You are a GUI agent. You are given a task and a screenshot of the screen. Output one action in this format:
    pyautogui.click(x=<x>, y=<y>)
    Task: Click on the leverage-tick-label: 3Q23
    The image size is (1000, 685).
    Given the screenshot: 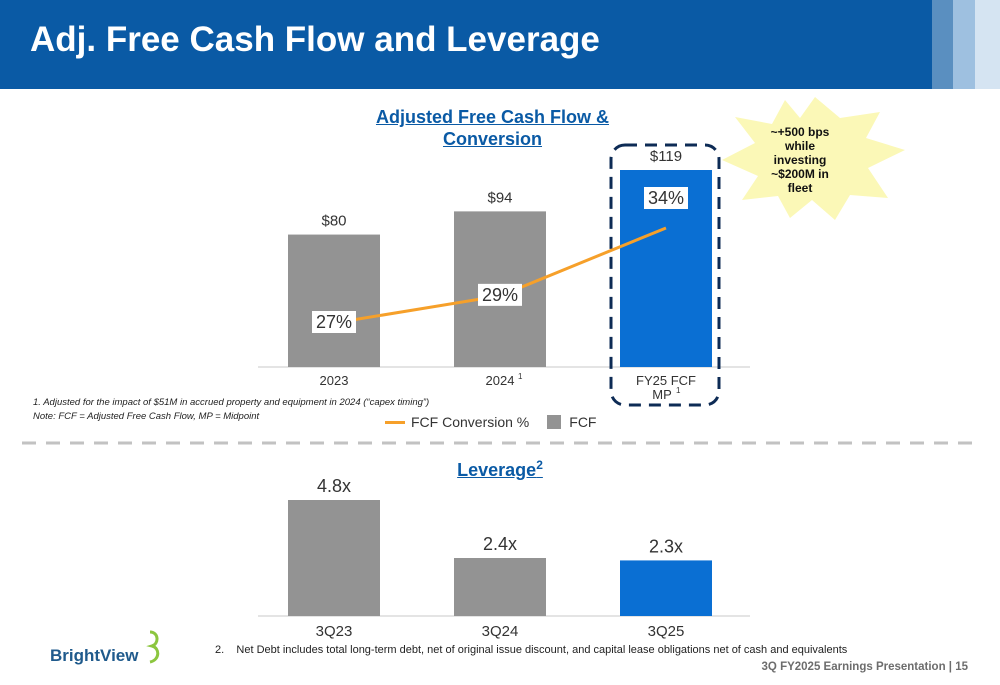 What is the action you would take?
    pyautogui.click(x=334, y=631)
    